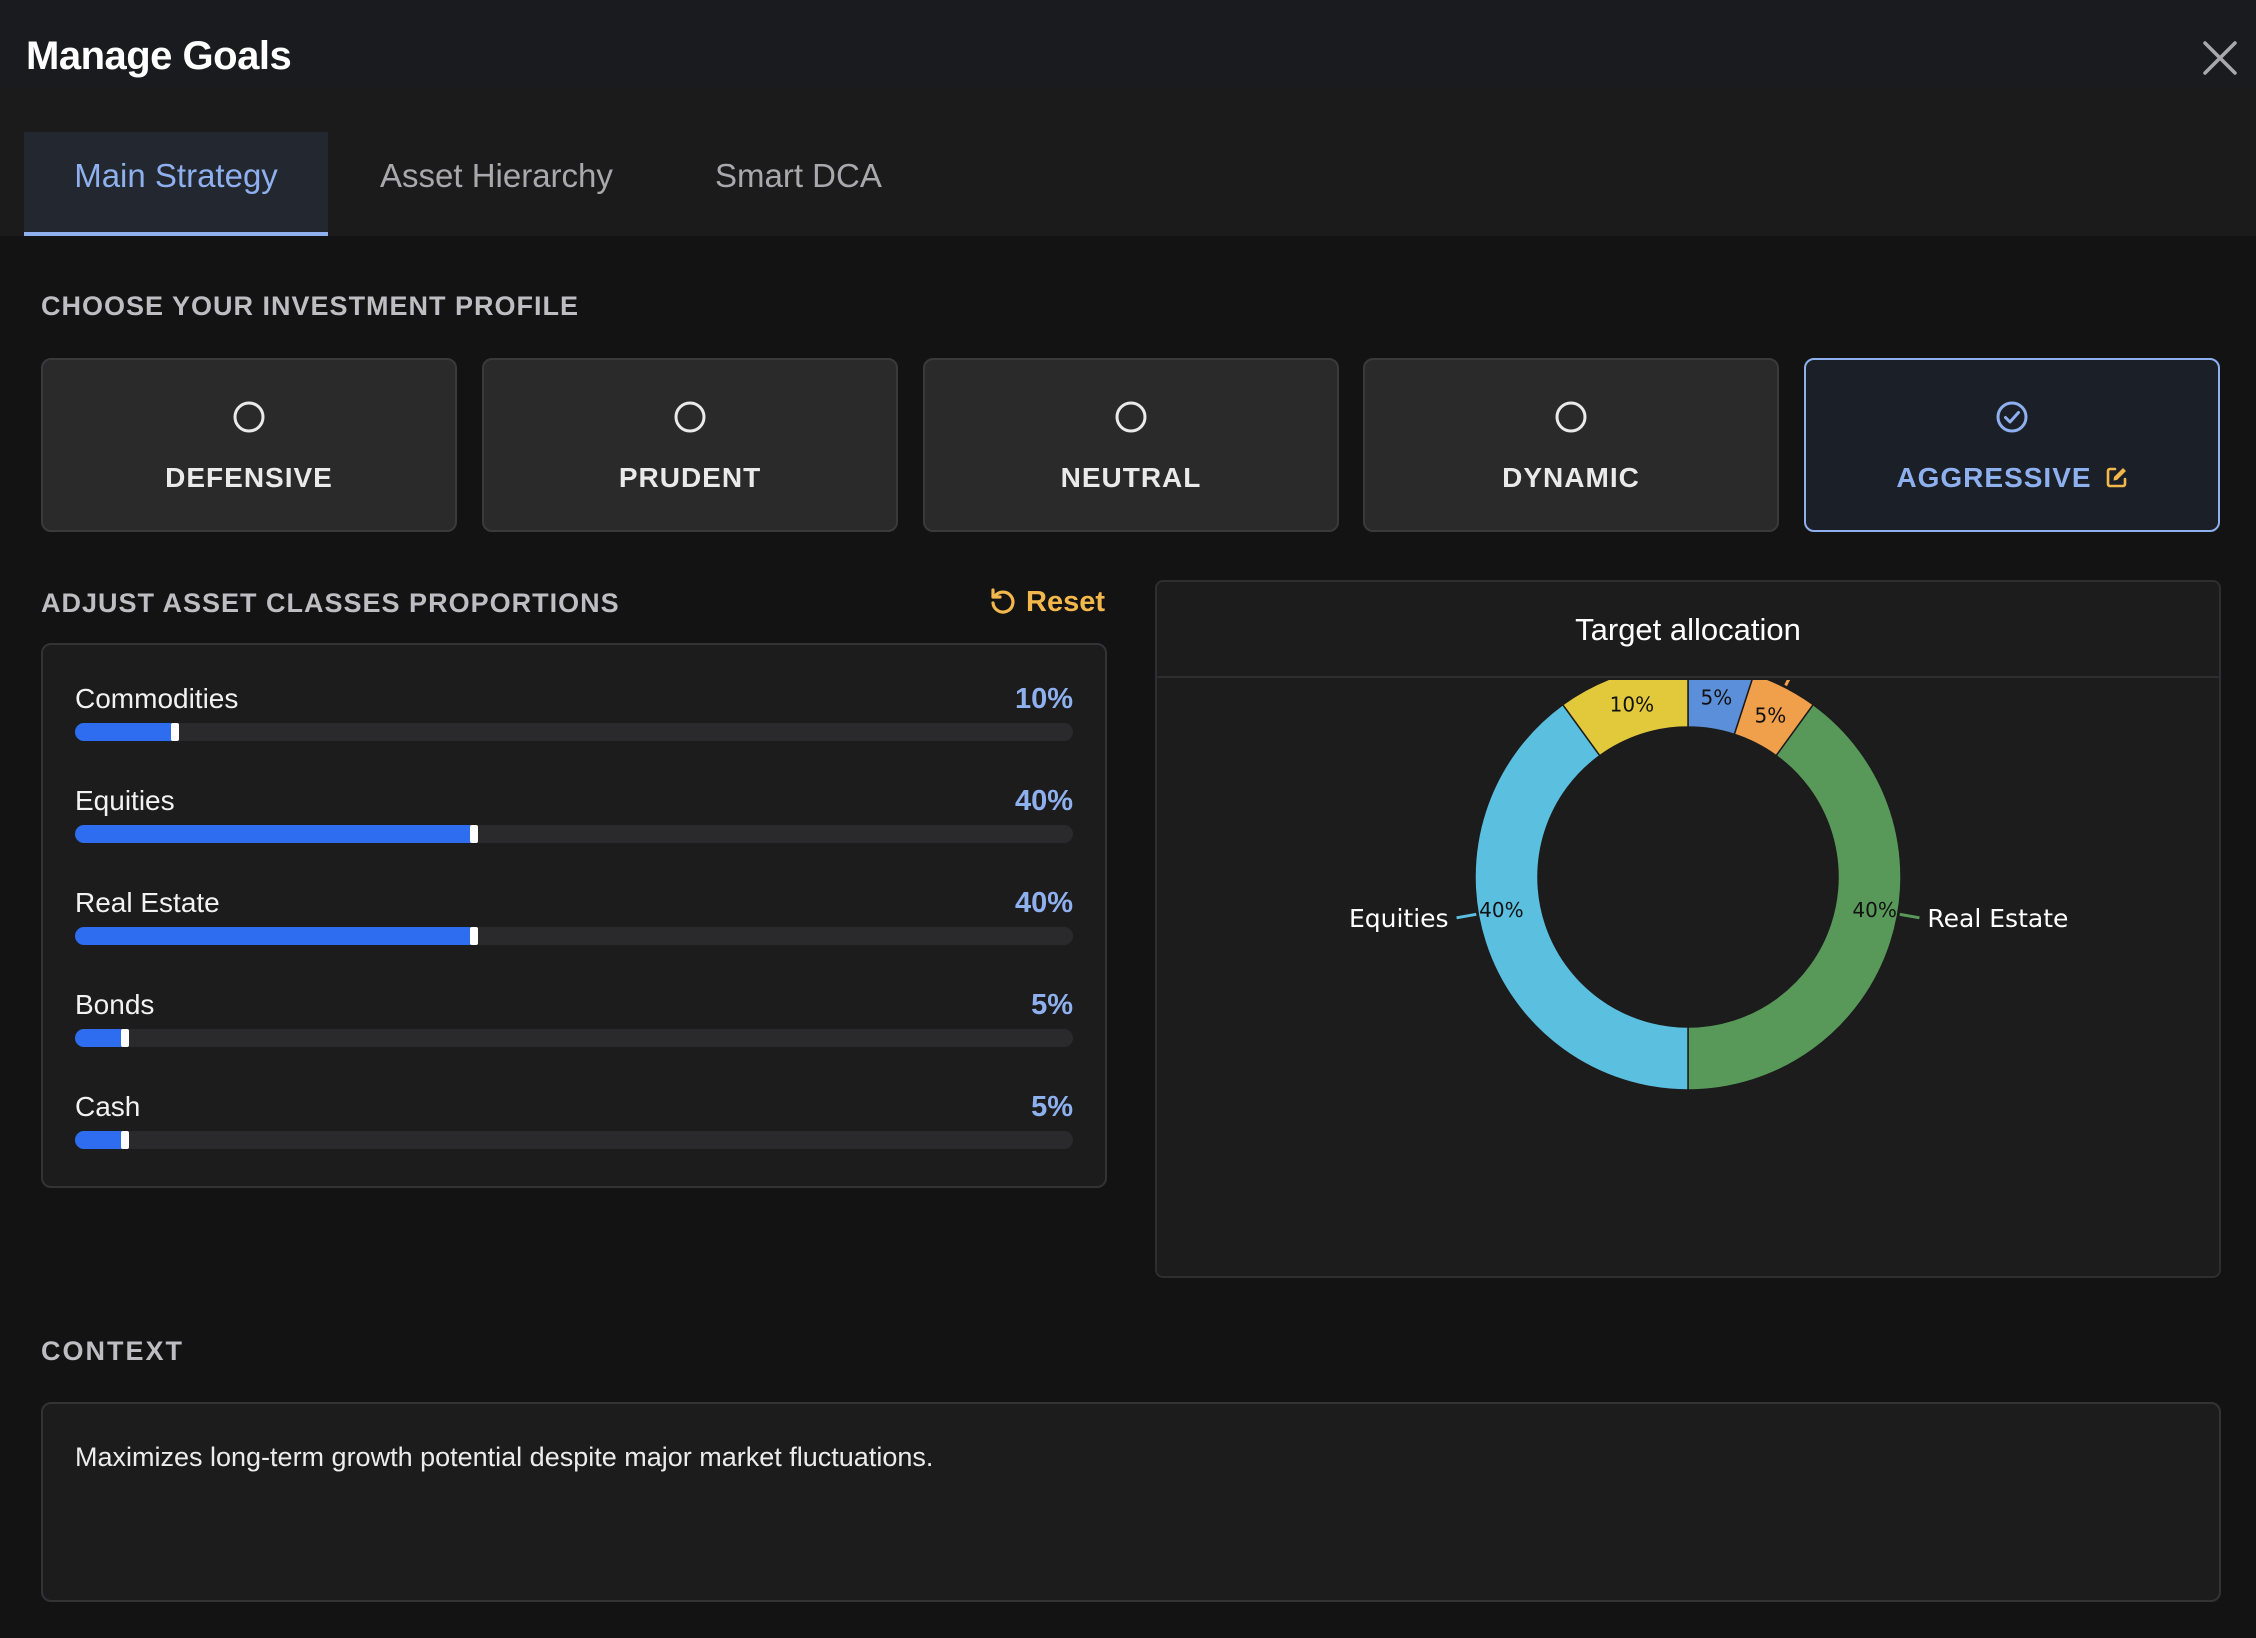 The image size is (2256, 1638). What do you see at coordinates (1625, 718) in the screenshot?
I see `donut-slice-commodities` at bounding box center [1625, 718].